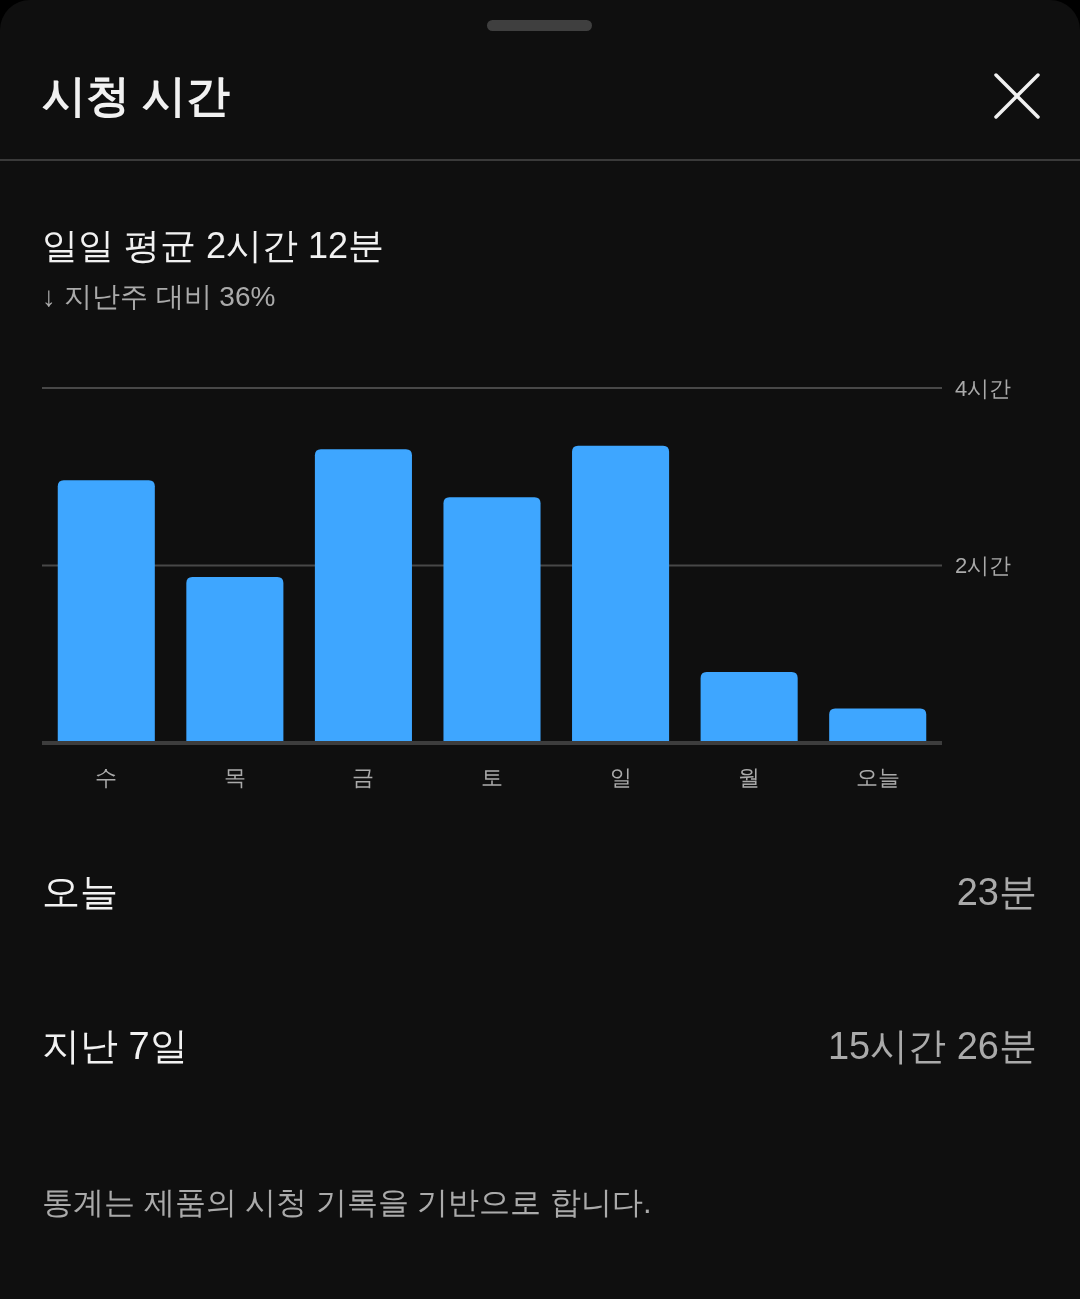 The image size is (1080, 1299). I want to click on text: ↓ 지난주 대비 36%, so click(159, 296).